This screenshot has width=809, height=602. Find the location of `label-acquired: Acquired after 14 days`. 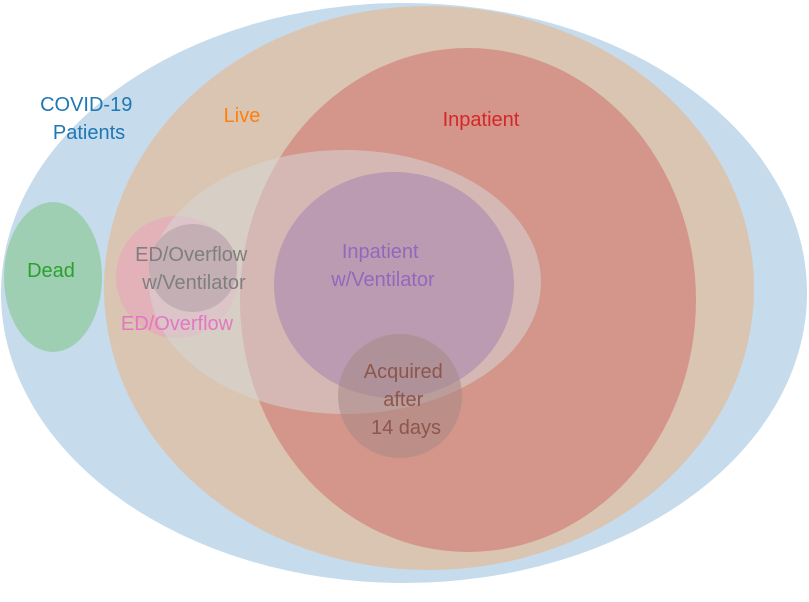

label-acquired: Acquired after 14 days is located at coordinates (406, 400).